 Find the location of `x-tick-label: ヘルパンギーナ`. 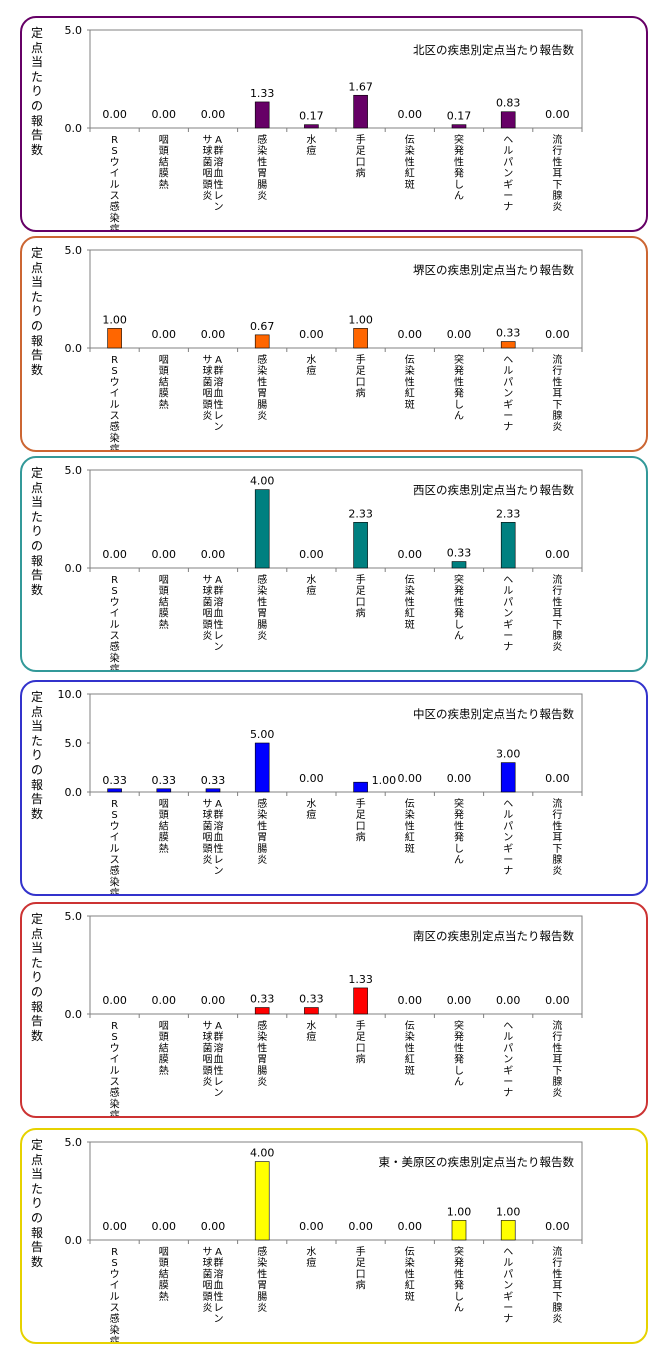

x-tick-label: ヘルパンギーナ is located at coordinates (508, 1060).